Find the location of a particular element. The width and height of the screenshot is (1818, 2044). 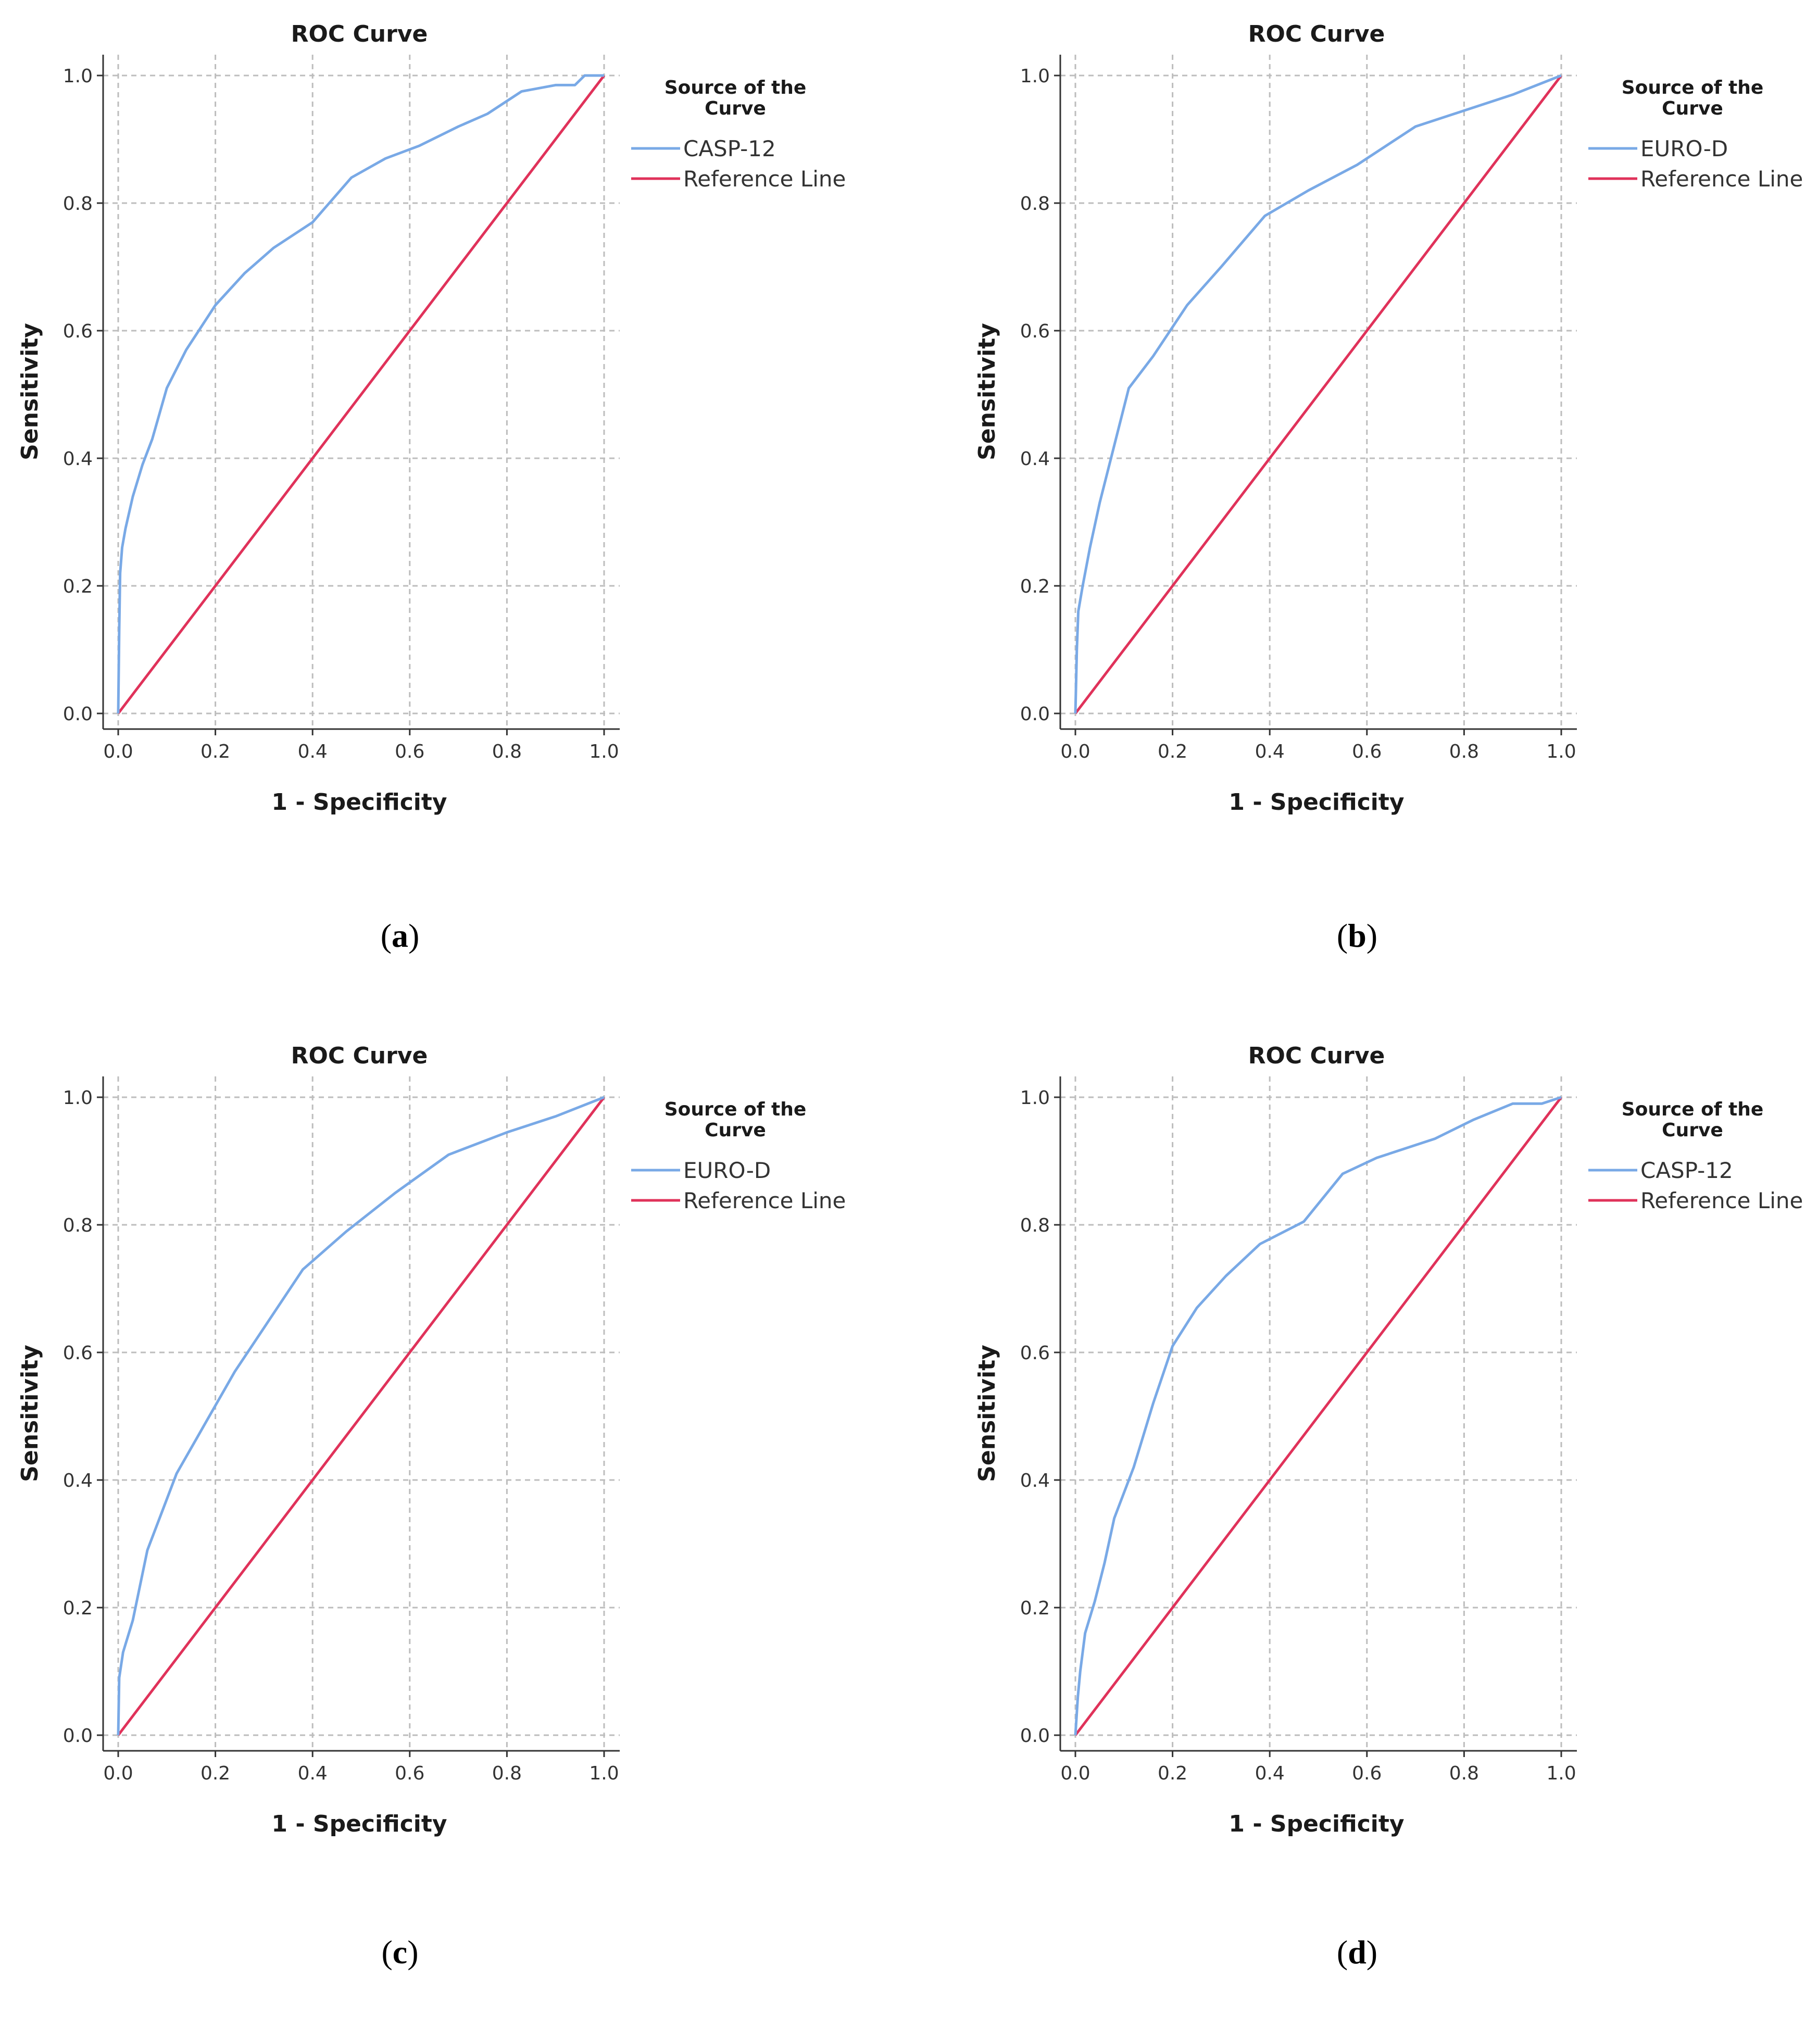

panel-caption: (b) is located at coordinates (1357, 935).